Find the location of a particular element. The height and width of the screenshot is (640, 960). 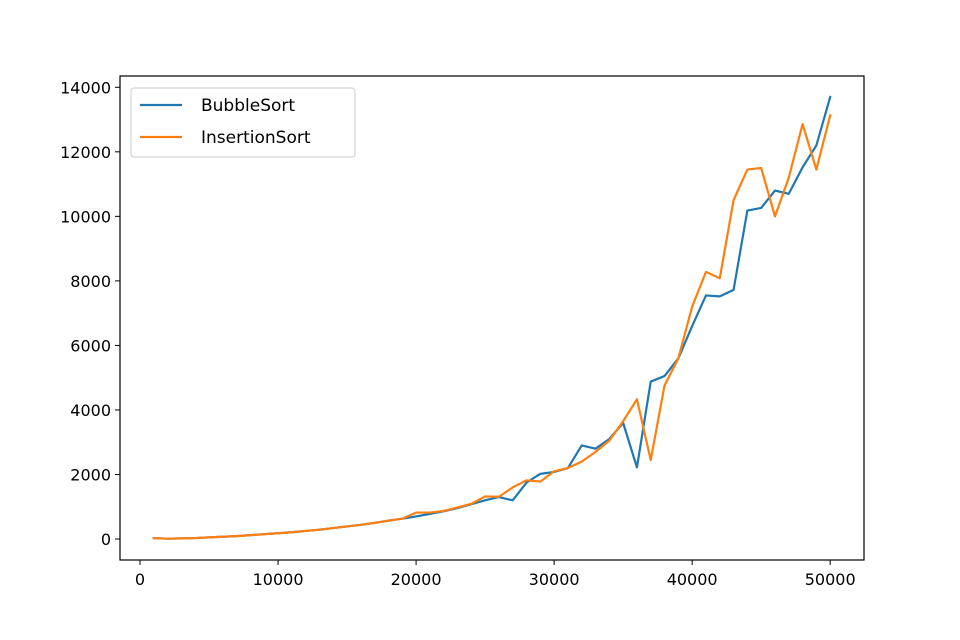

legend-label-insertionsort: InsertionSort is located at coordinates (256, 138).